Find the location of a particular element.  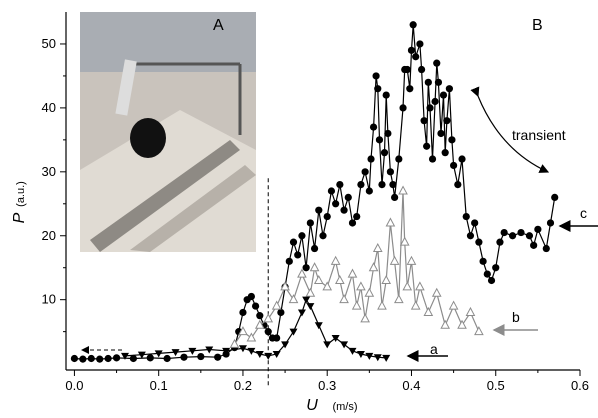

y-tick-label-0: 10 is located at coordinates (49, 299).